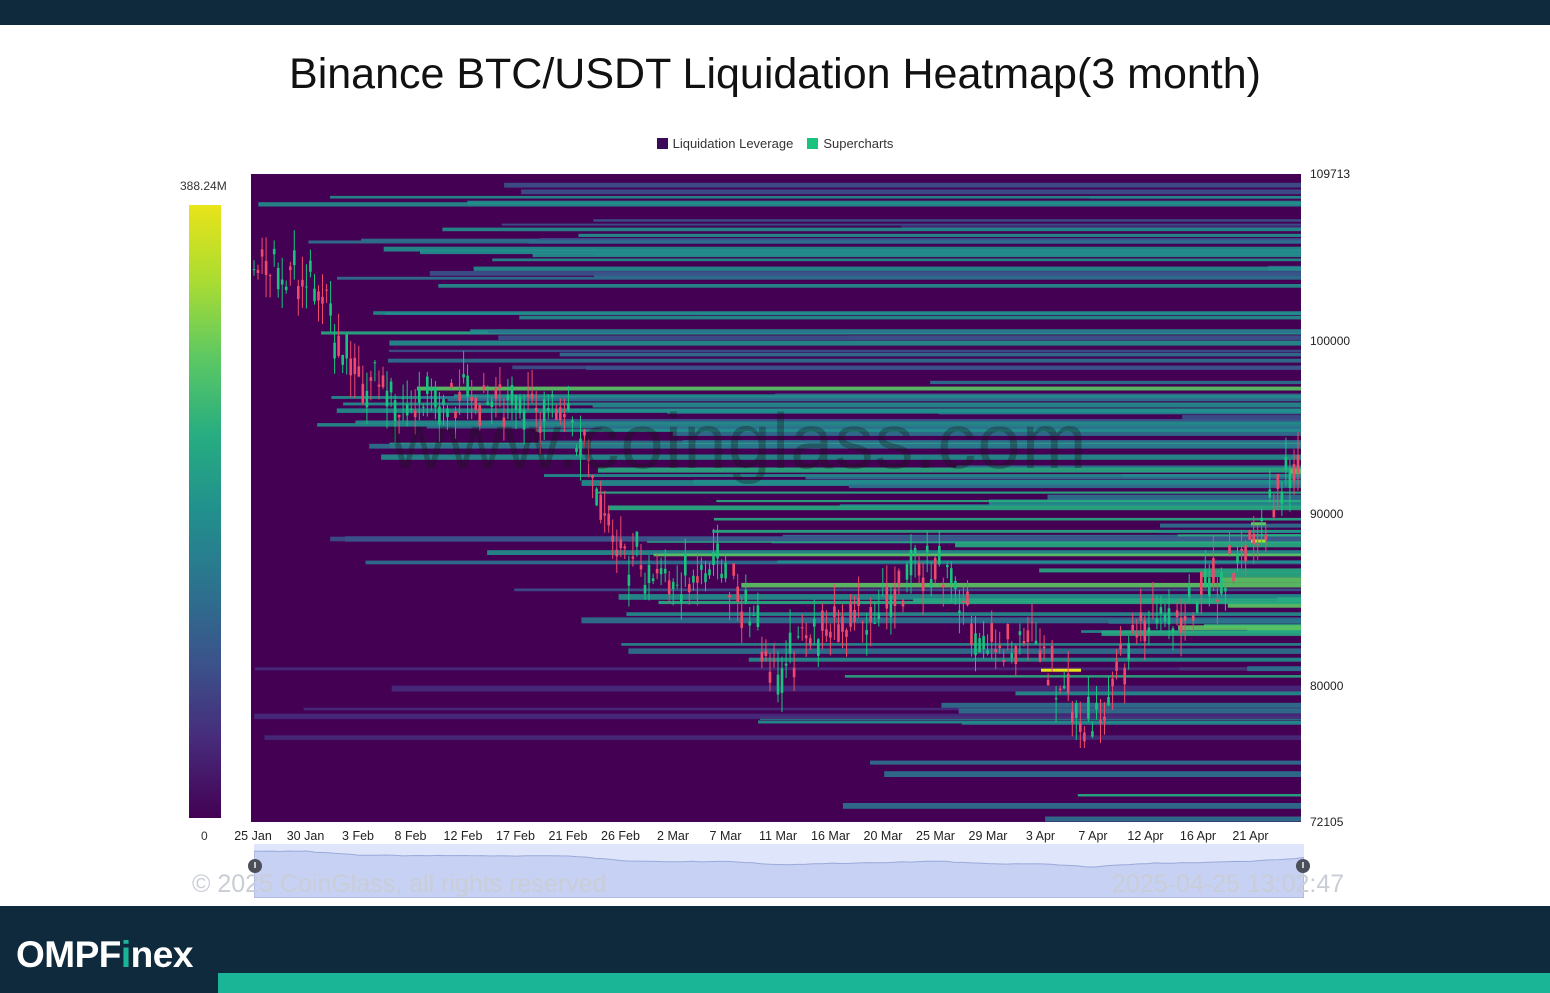 This screenshot has height=993, width=1550. I want to click on colorscale-min-label: 0, so click(204, 836).